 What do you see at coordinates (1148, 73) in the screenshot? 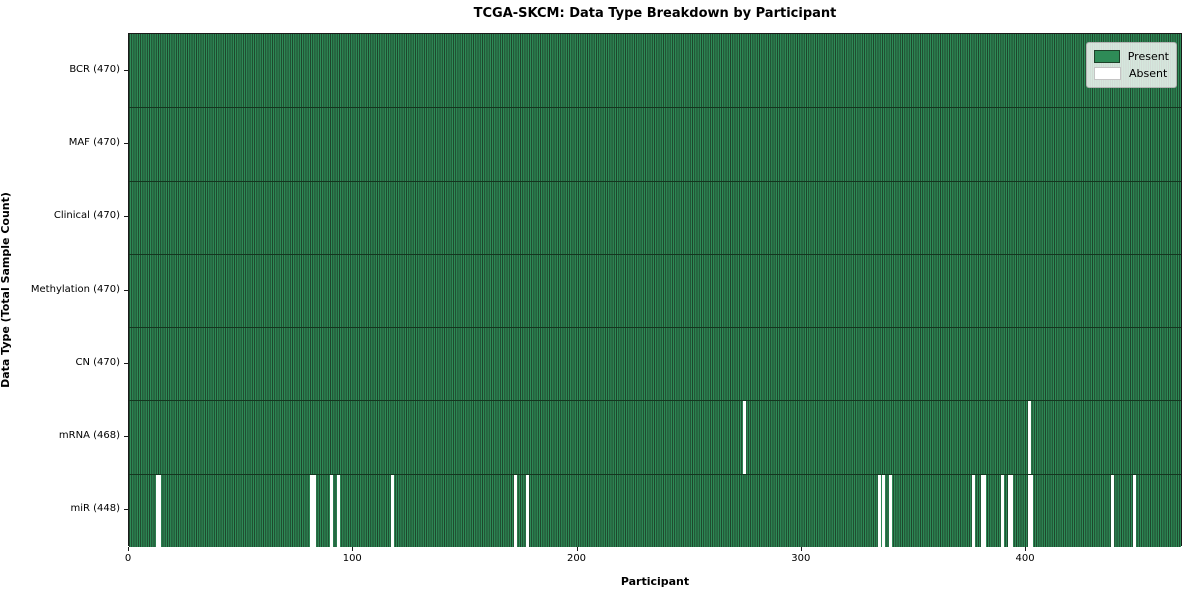
I see `legend-label-absent: Absent` at bounding box center [1148, 73].